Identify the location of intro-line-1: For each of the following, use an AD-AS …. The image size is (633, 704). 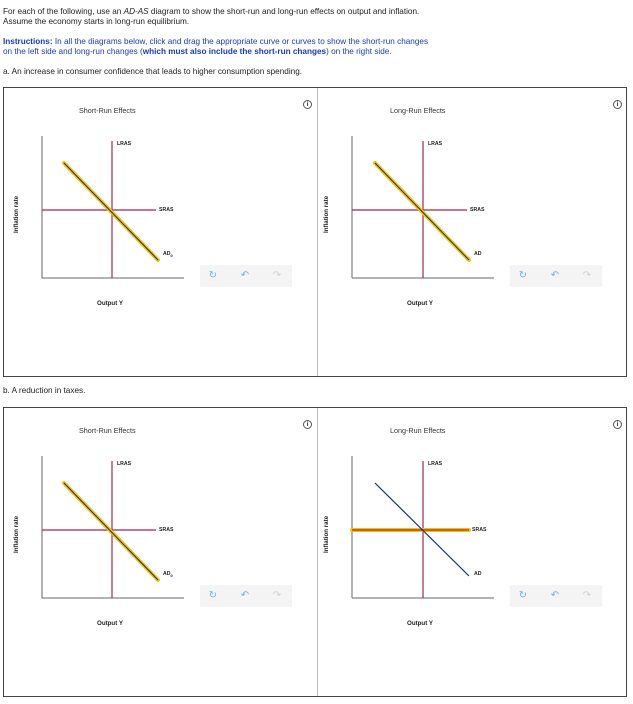
(211, 12).